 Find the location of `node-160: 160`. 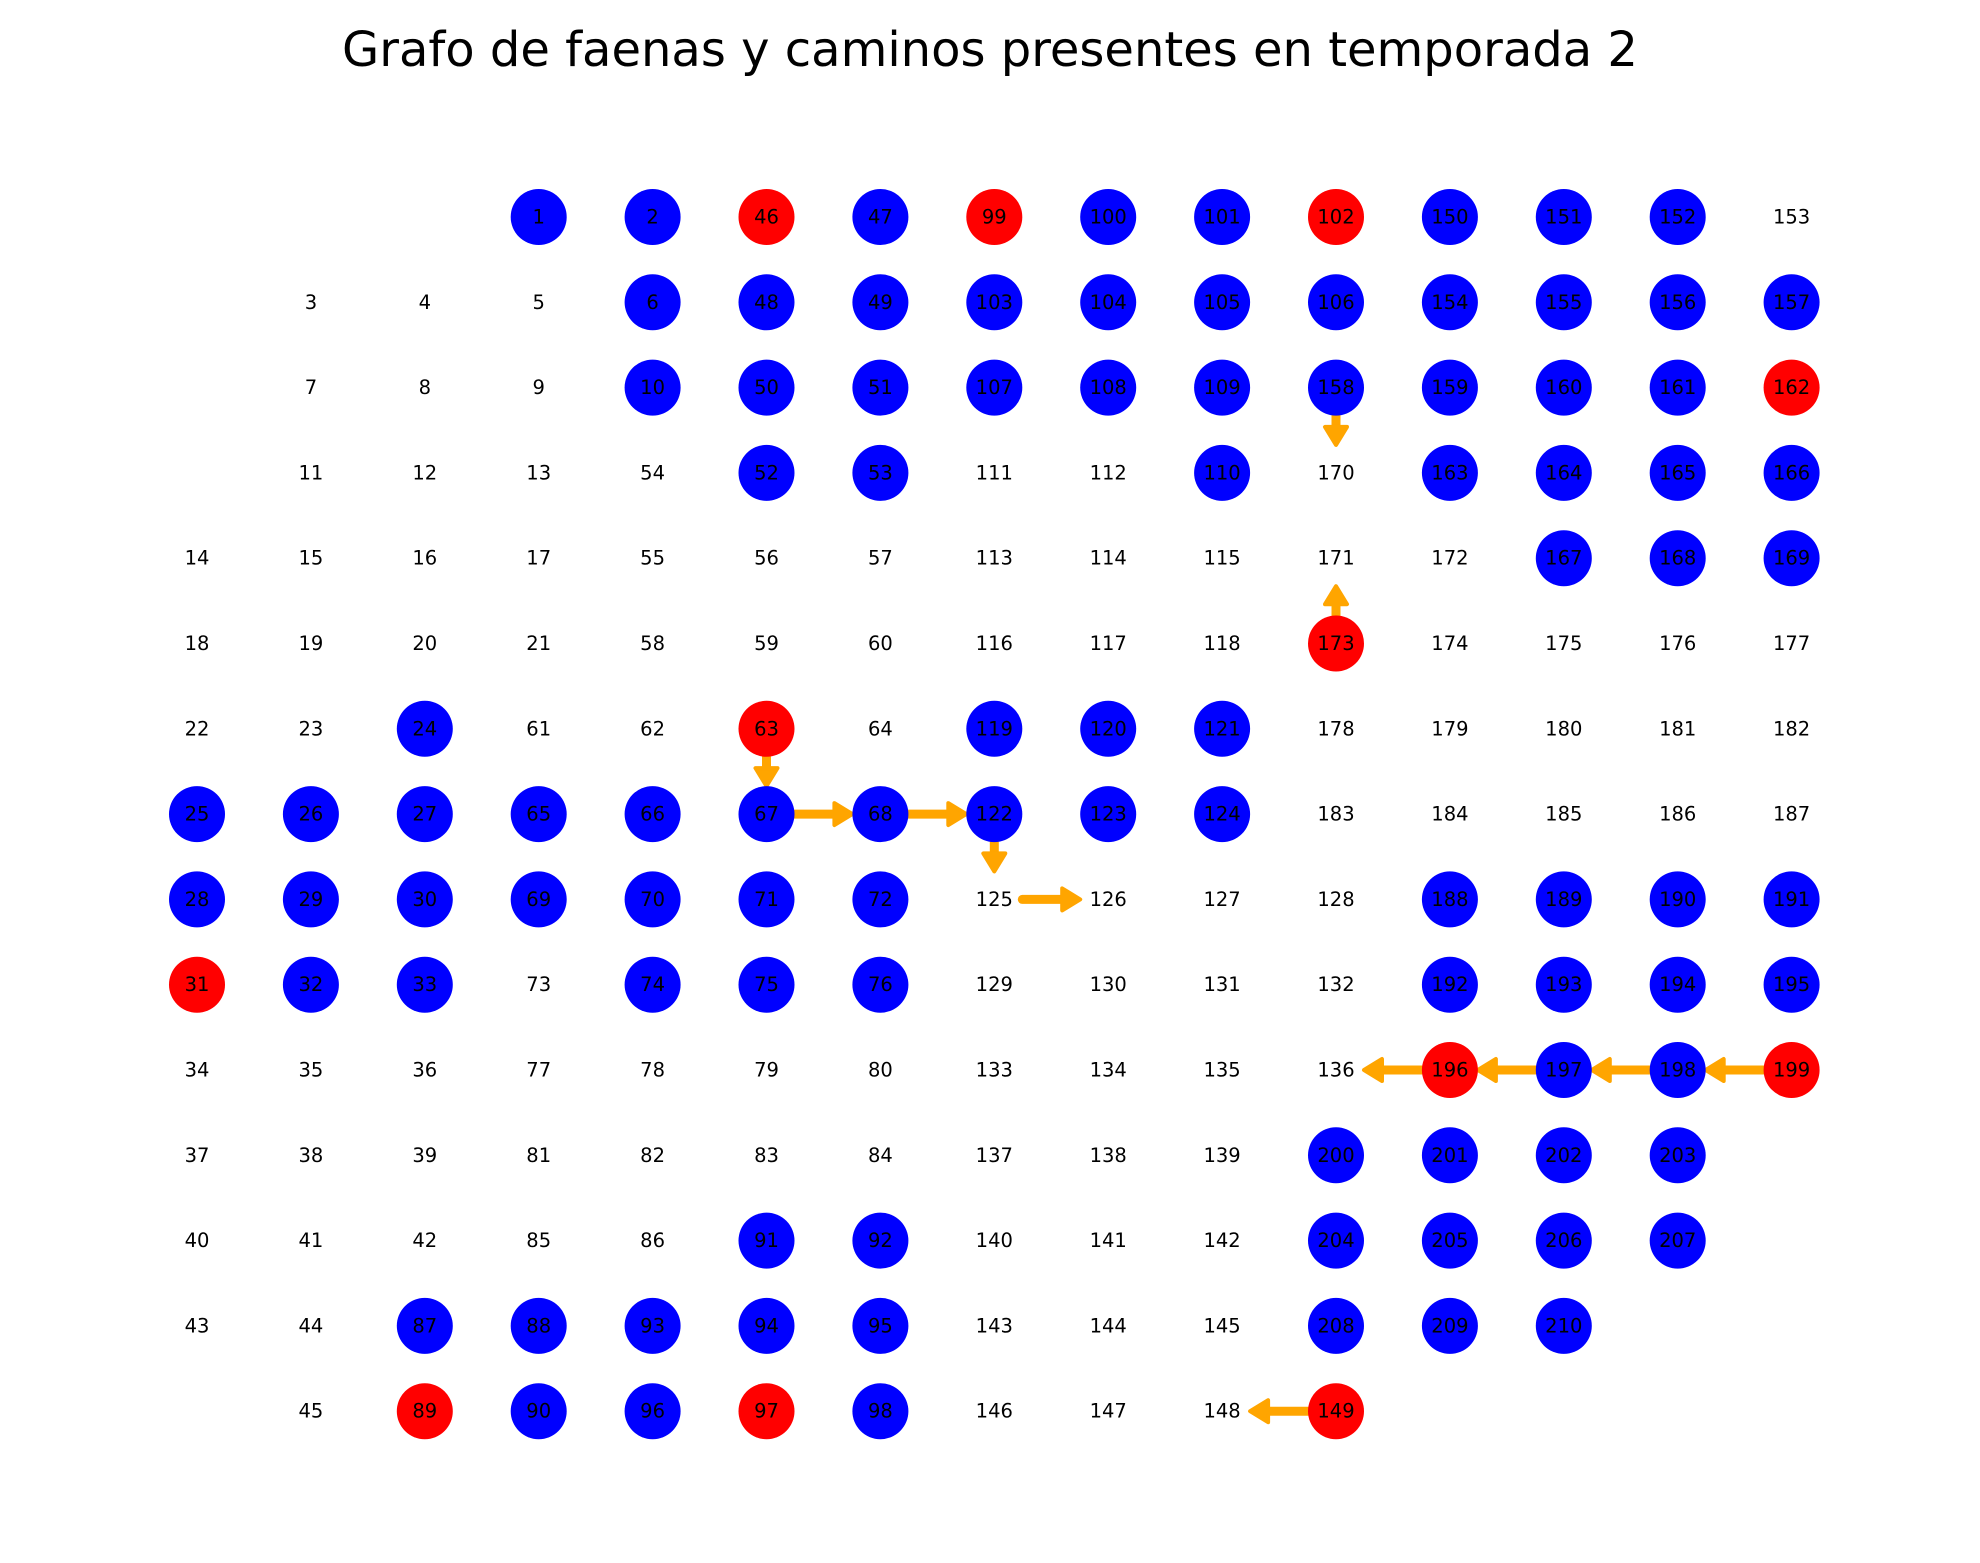

node-160: 160 is located at coordinates (1563, 387).